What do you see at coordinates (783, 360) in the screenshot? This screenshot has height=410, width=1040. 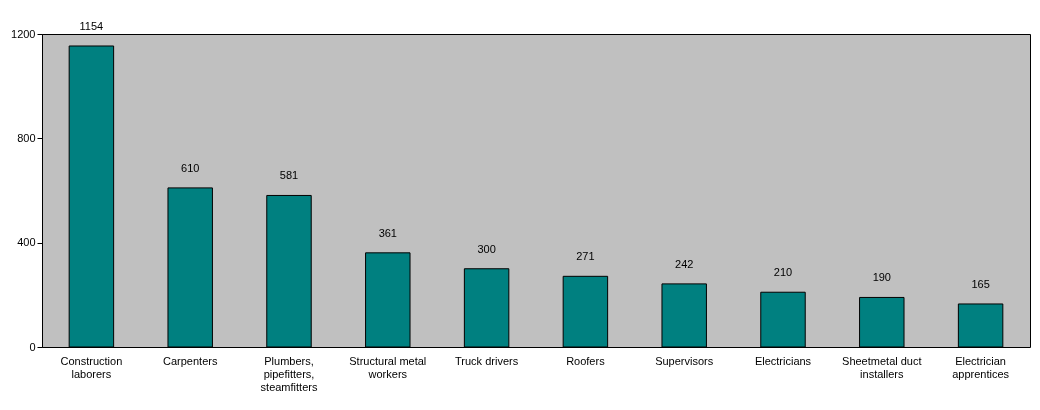 I see `x-tick-label: Electricians` at bounding box center [783, 360].